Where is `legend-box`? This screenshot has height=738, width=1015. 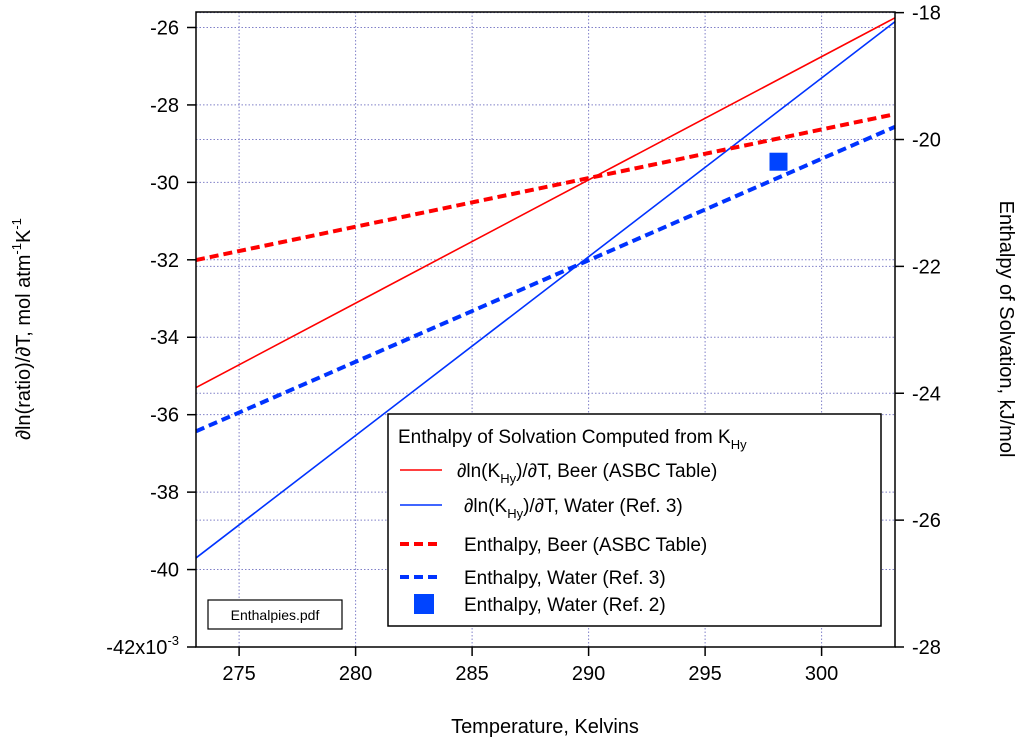
legend-box is located at coordinates (634, 520).